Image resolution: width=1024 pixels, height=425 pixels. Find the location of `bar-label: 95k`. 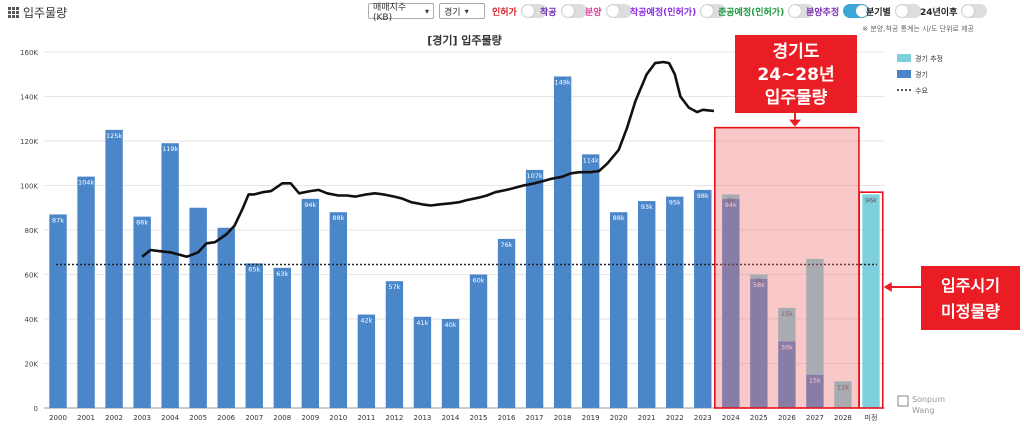

bar-label: 95k is located at coordinates (675, 203).